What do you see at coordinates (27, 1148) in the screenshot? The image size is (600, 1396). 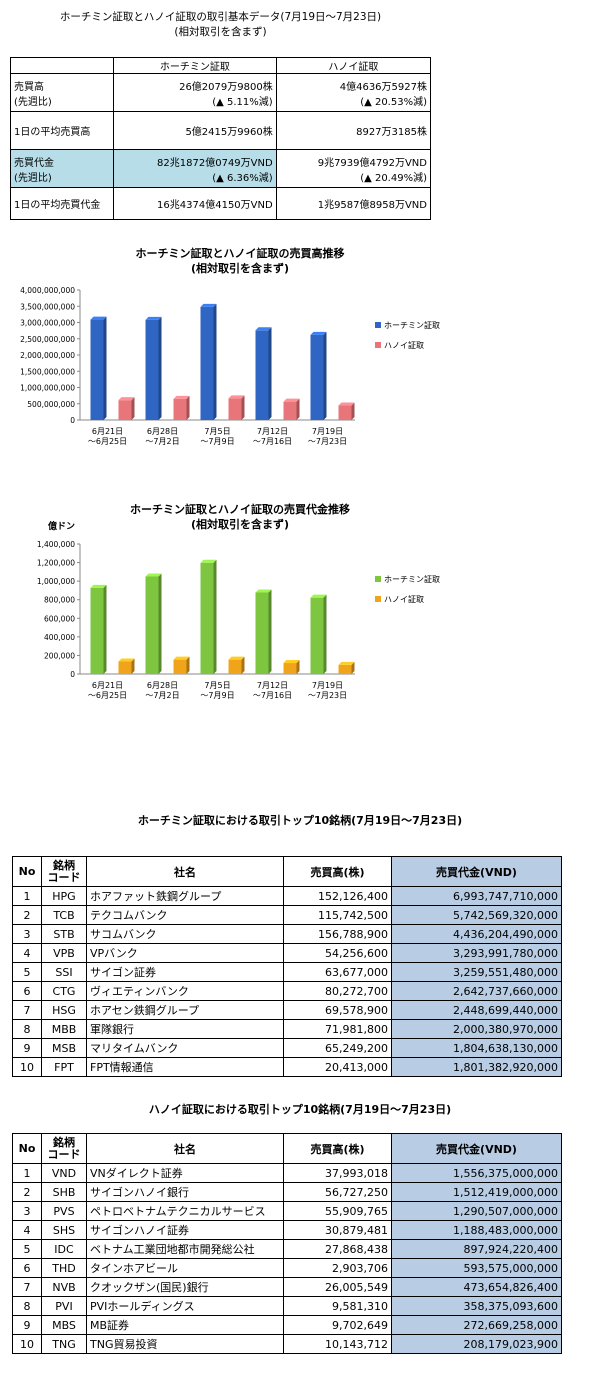 I see `header-no: No` at bounding box center [27, 1148].